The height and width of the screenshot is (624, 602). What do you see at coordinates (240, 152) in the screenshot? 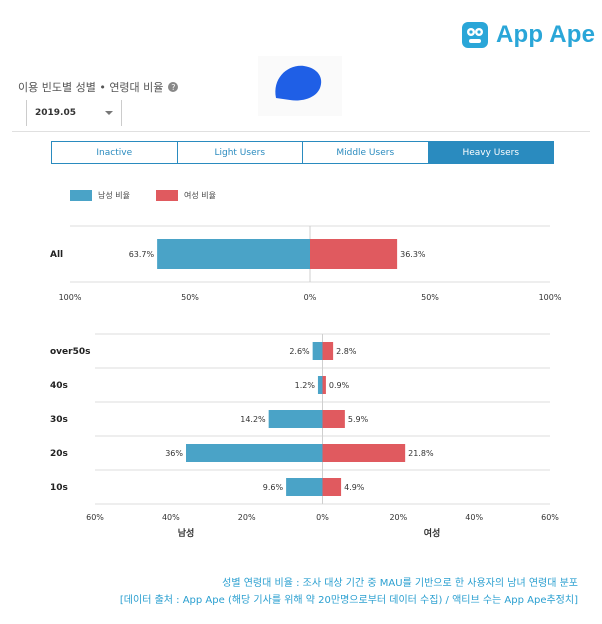
I see `tab-light-users: Light Users` at bounding box center [240, 152].